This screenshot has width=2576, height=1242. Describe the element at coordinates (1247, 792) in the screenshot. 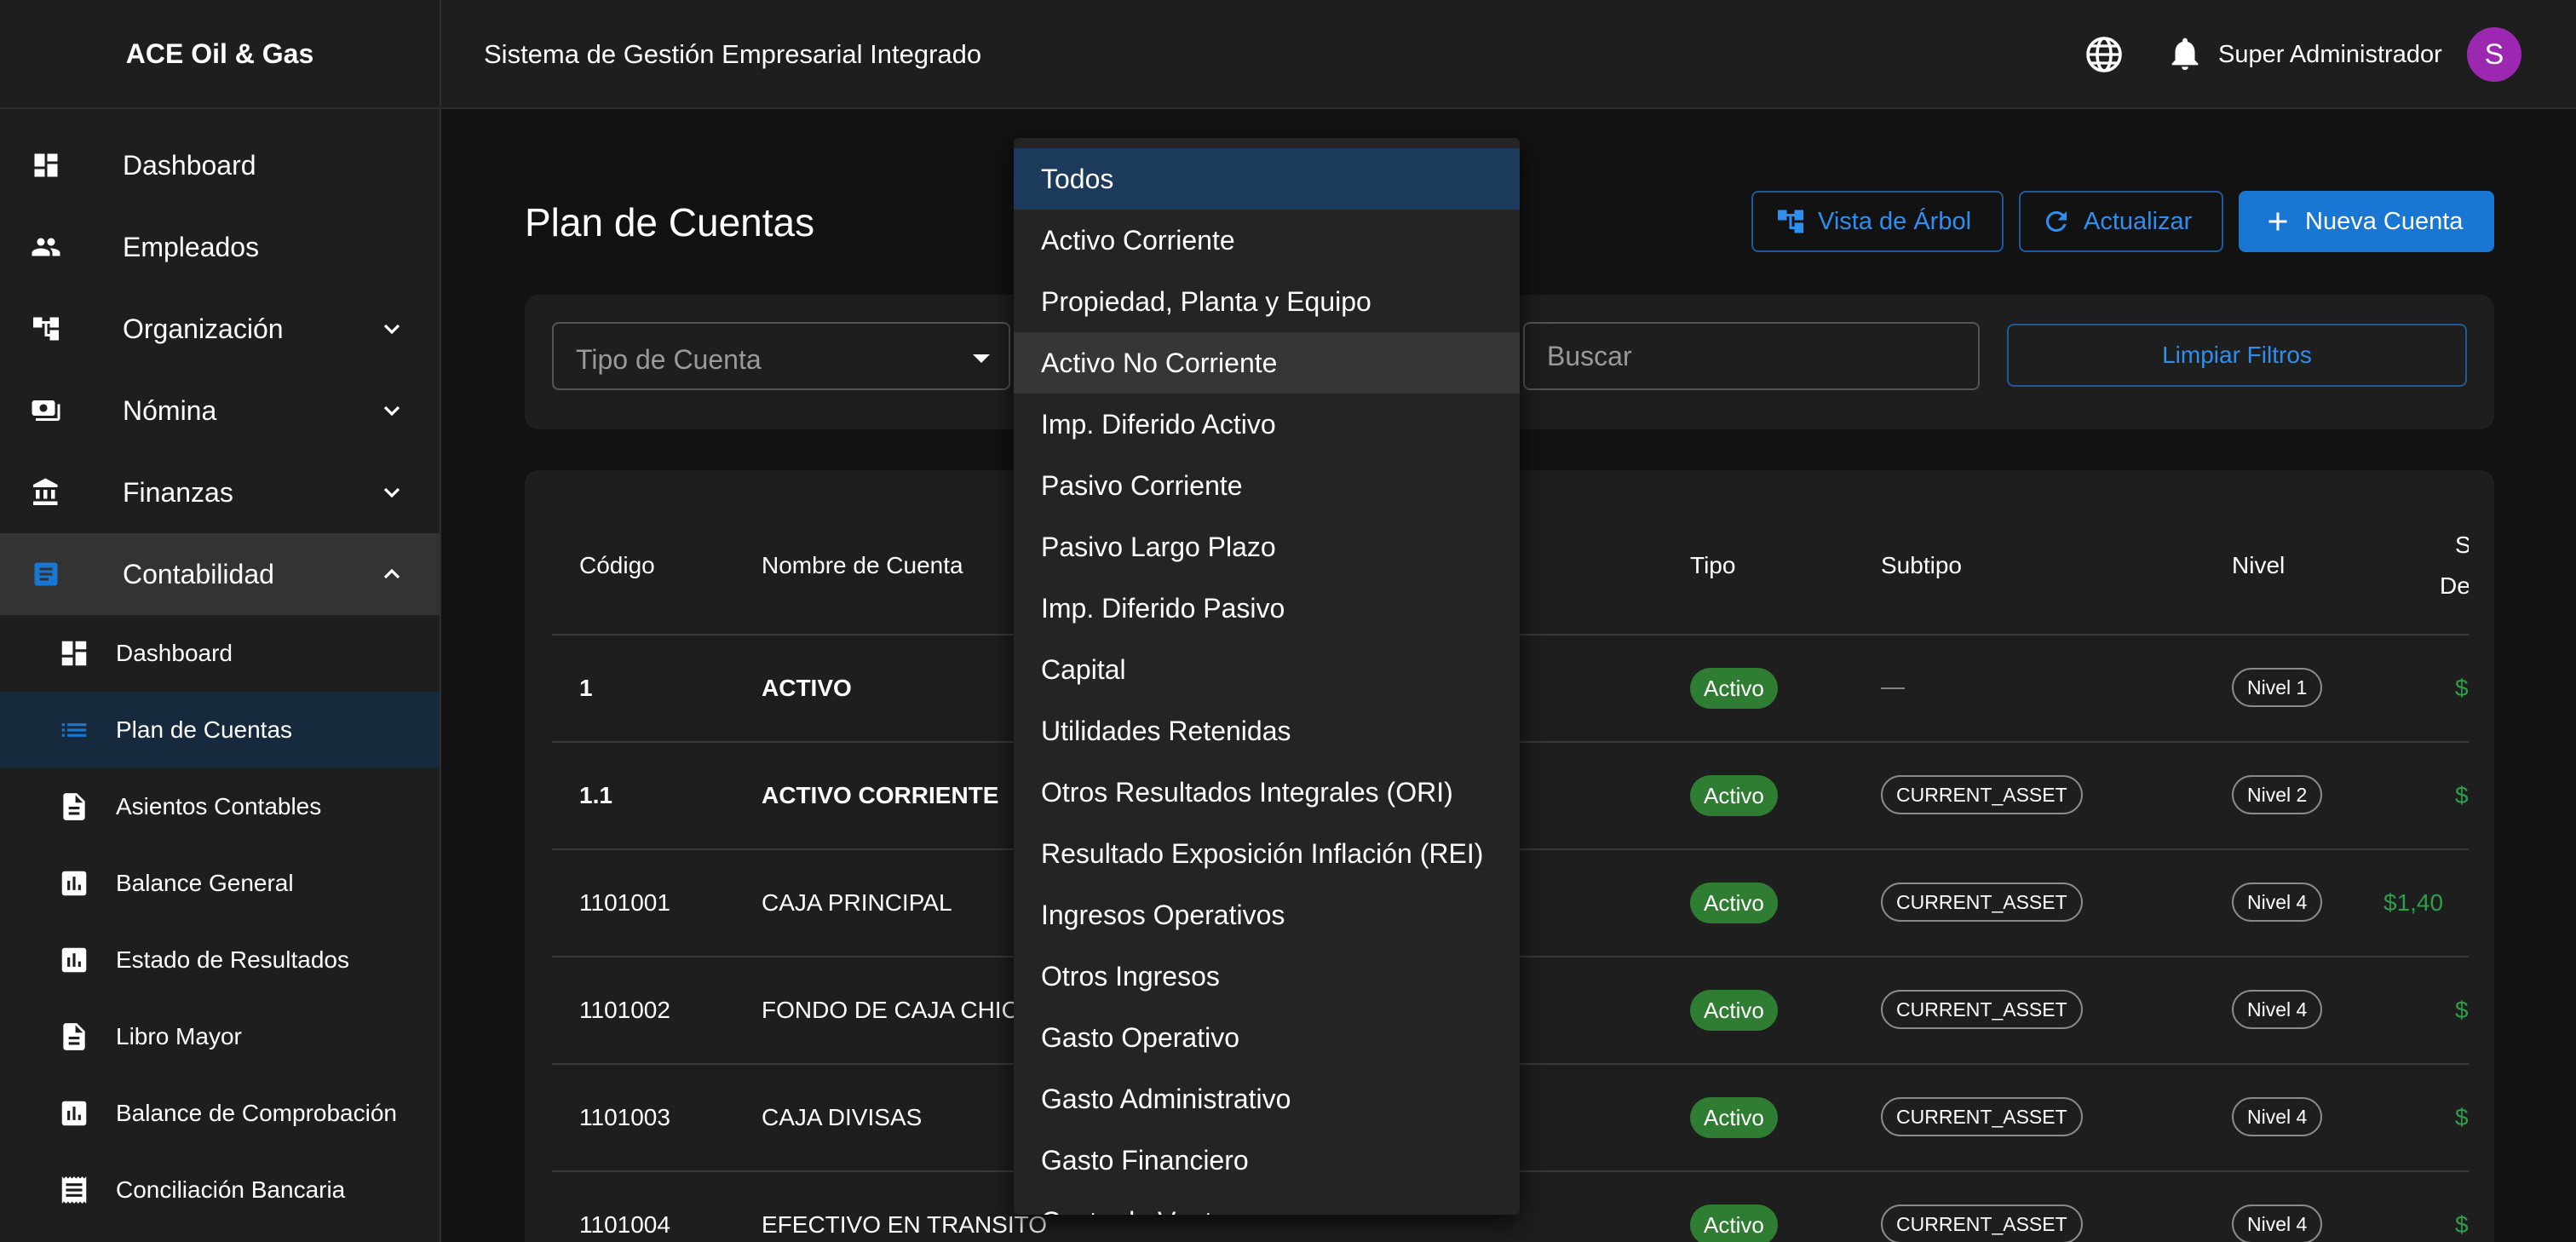

I see `menu-option: Otros Resultados Integrales (ORI)` at that location.